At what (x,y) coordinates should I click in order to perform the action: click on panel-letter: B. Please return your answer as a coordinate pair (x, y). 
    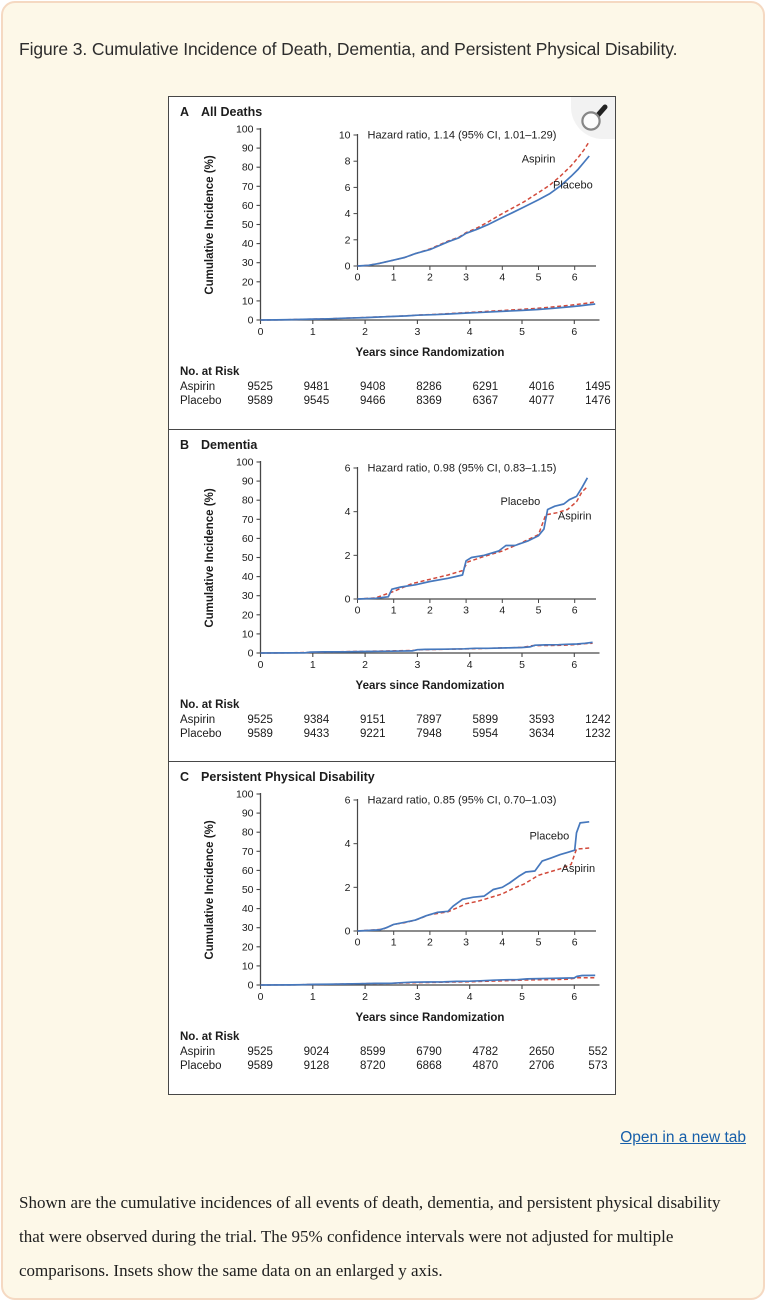
    Looking at the image, I should click on (185, 444).